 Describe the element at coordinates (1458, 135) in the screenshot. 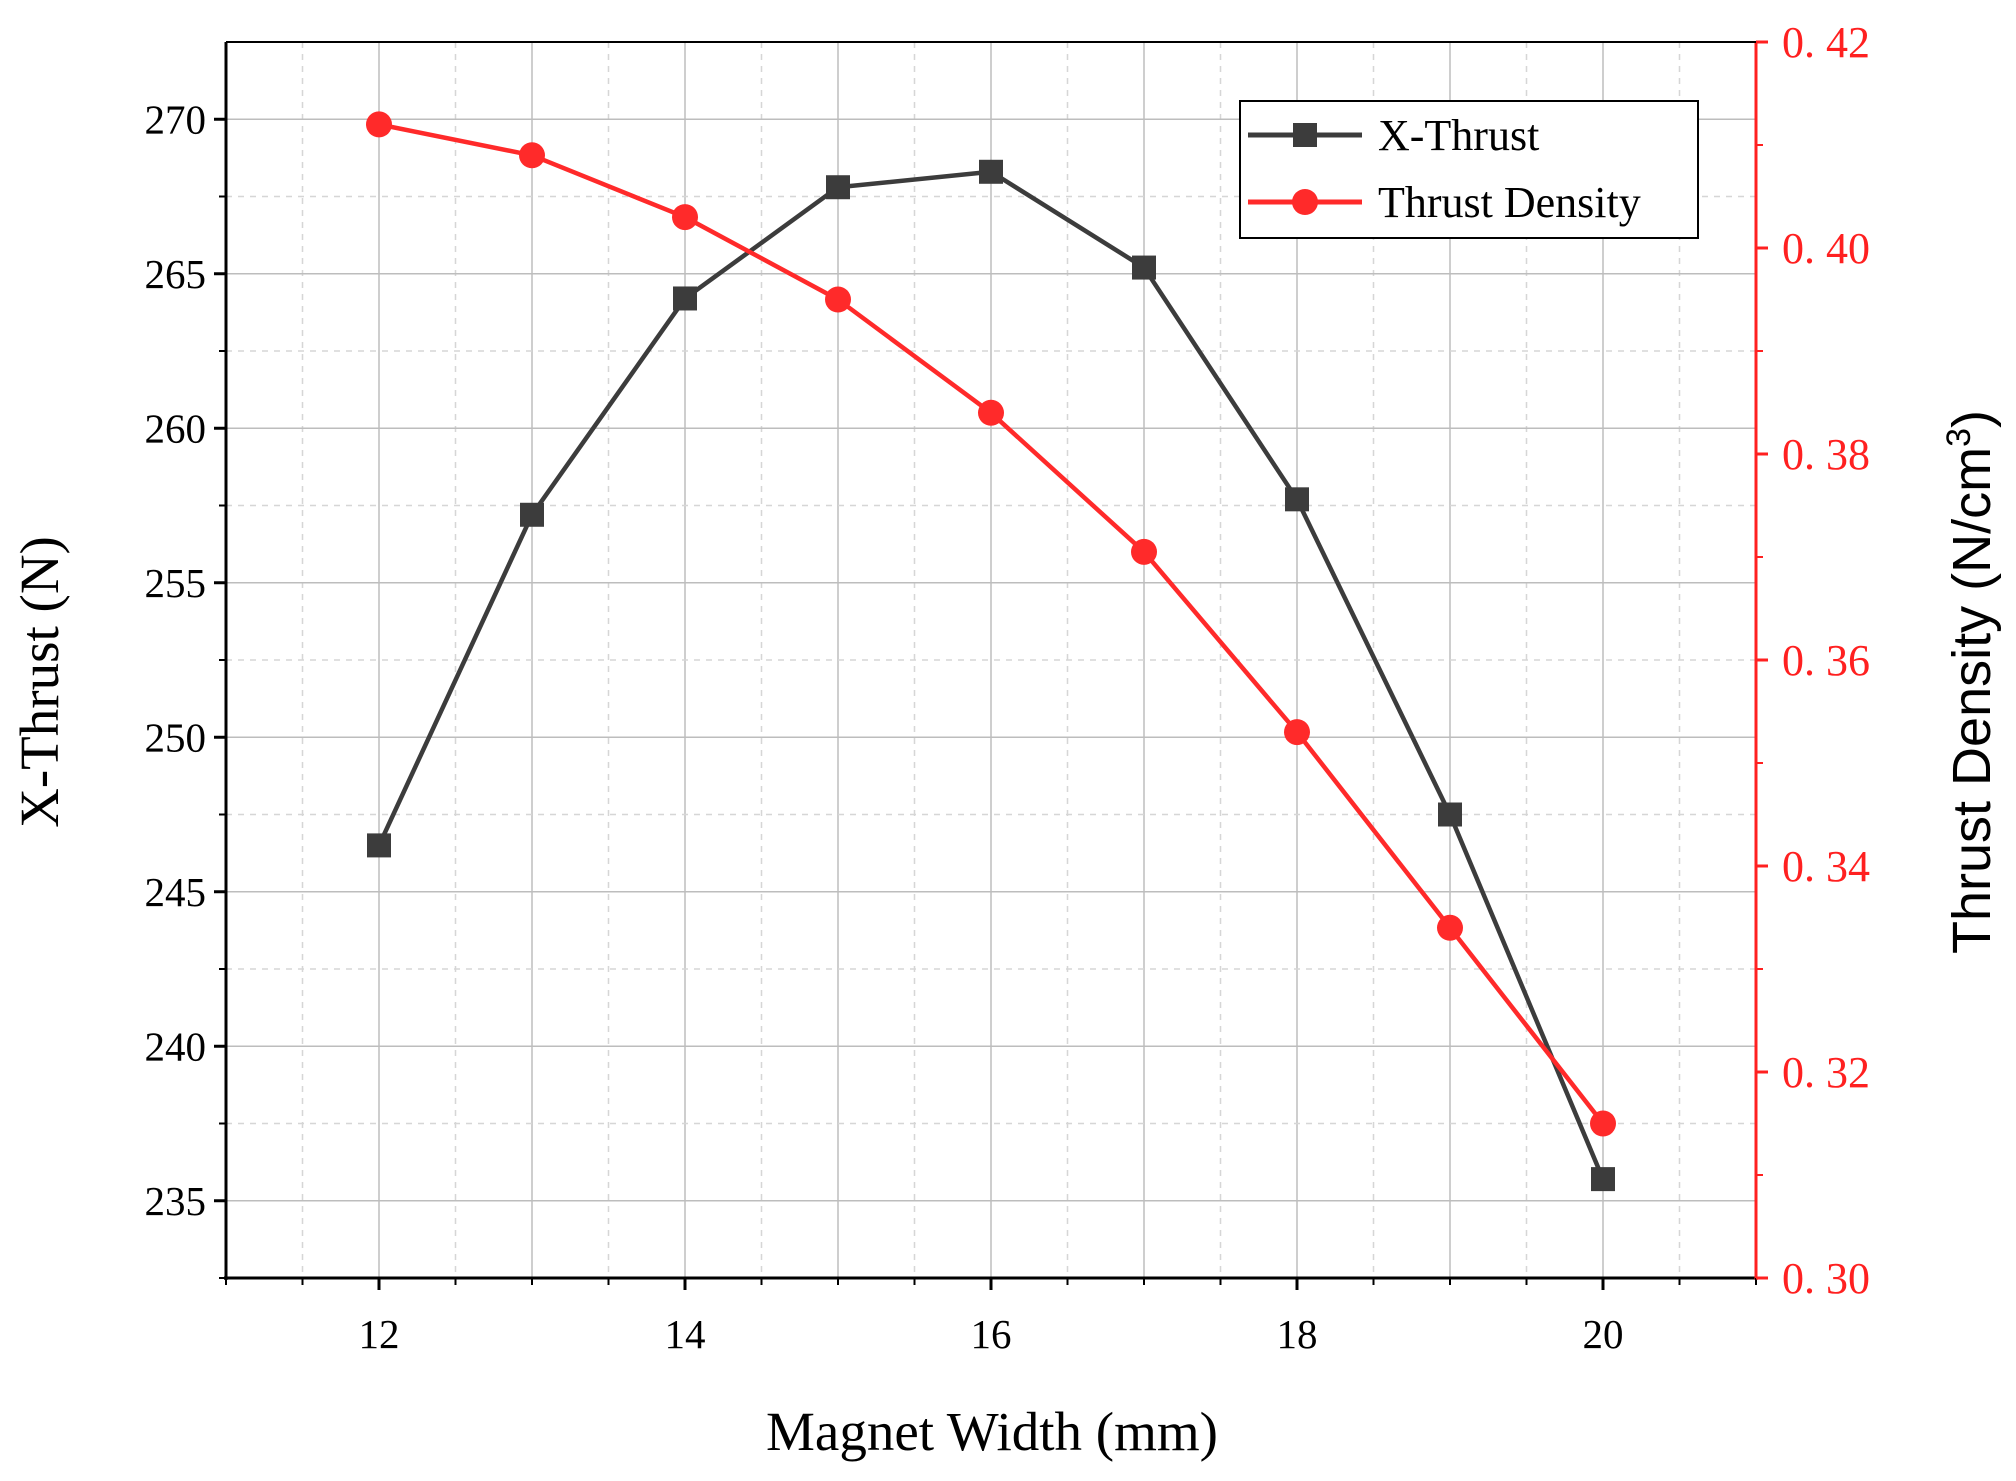

I see `legend-label-x-thrust: X-Thrust` at that location.